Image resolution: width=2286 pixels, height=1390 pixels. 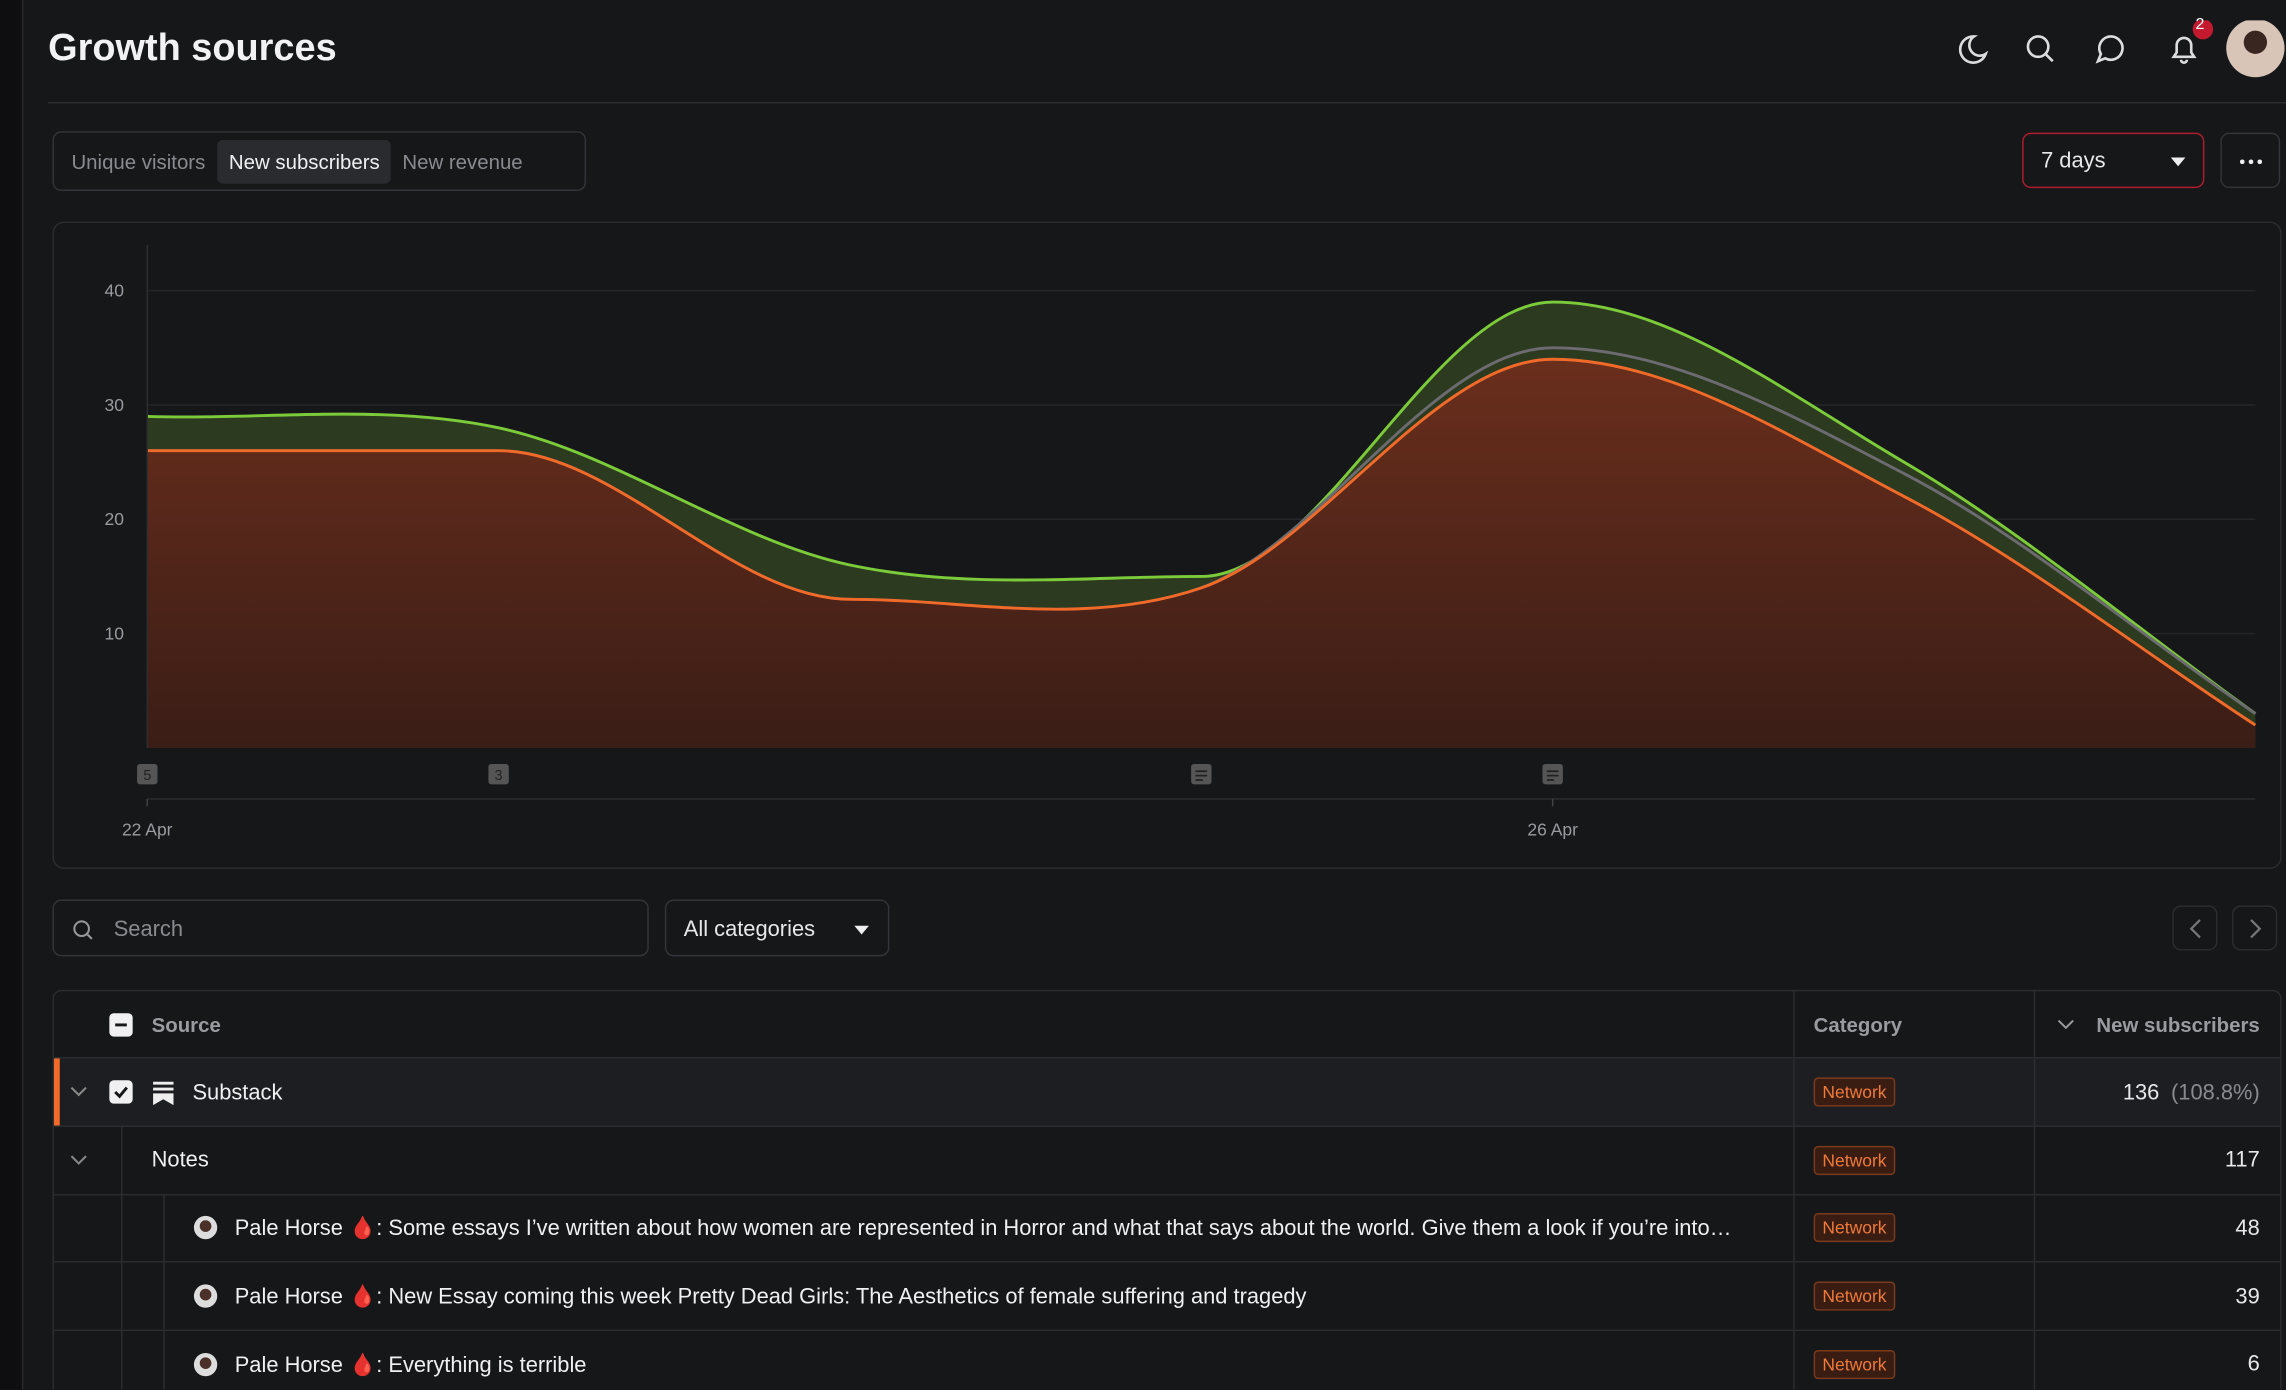 What do you see at coordinates (2073, 161) in the screenshot?
I see `period-label: 7 days` at bounding box center [2073, 161].